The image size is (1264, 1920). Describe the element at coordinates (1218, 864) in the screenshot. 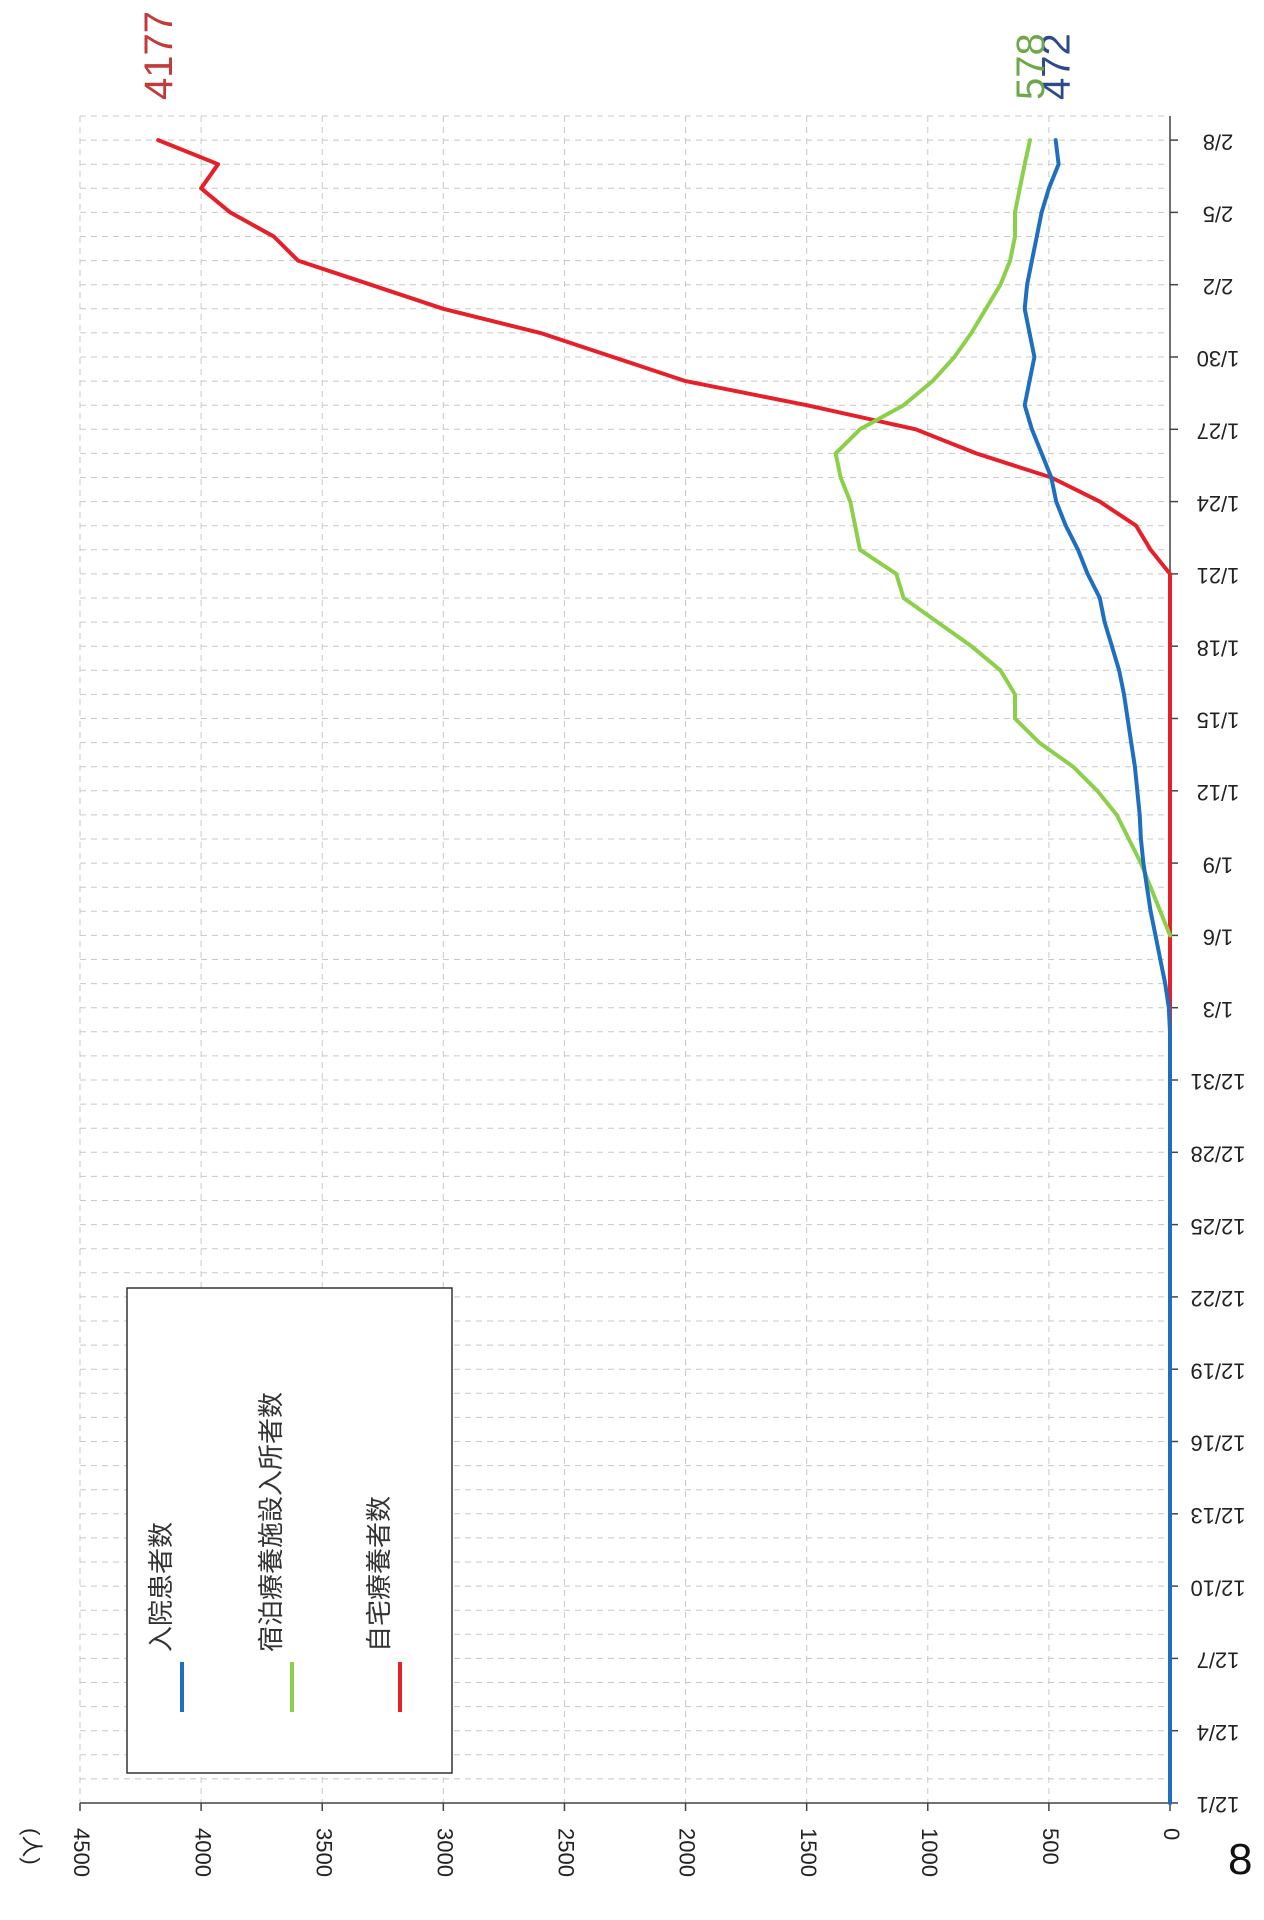

I see `date-tick-label: 1/9` at that location.